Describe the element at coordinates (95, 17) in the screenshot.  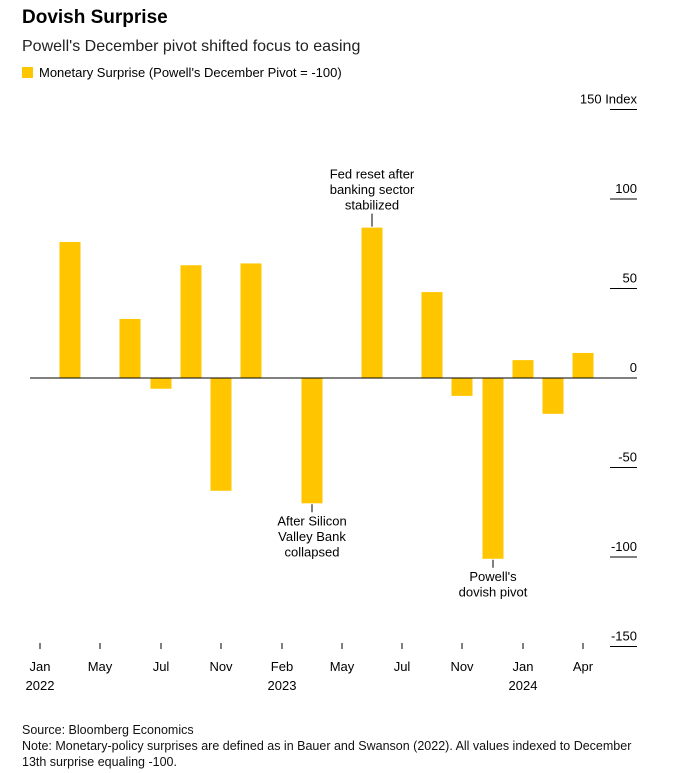
I see `chart-title: Dovish Surprise` at that location.